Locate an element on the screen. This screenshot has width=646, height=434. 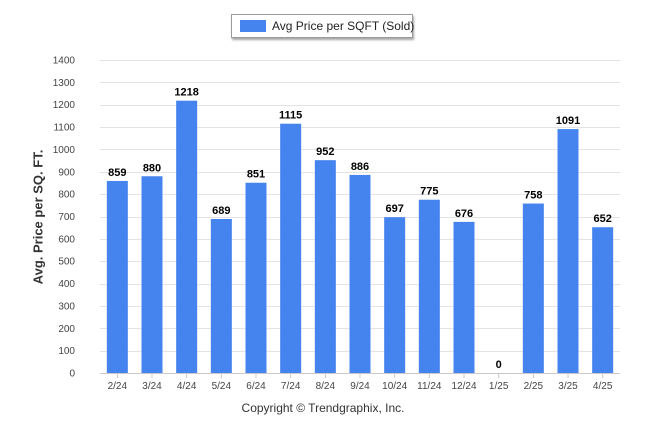
data-label: 1115 is located at coordinates (290, 116).